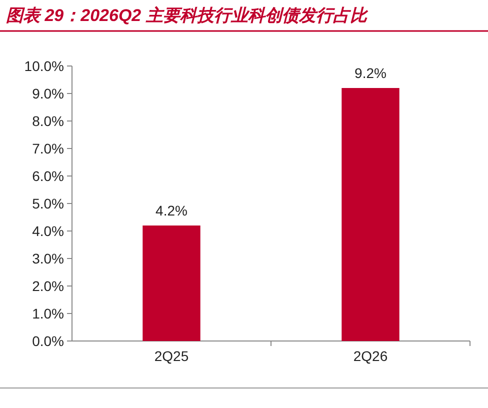 This screenshot has height=408, width=488. I want to click on data-label: 4.2%, so click(172, 210).